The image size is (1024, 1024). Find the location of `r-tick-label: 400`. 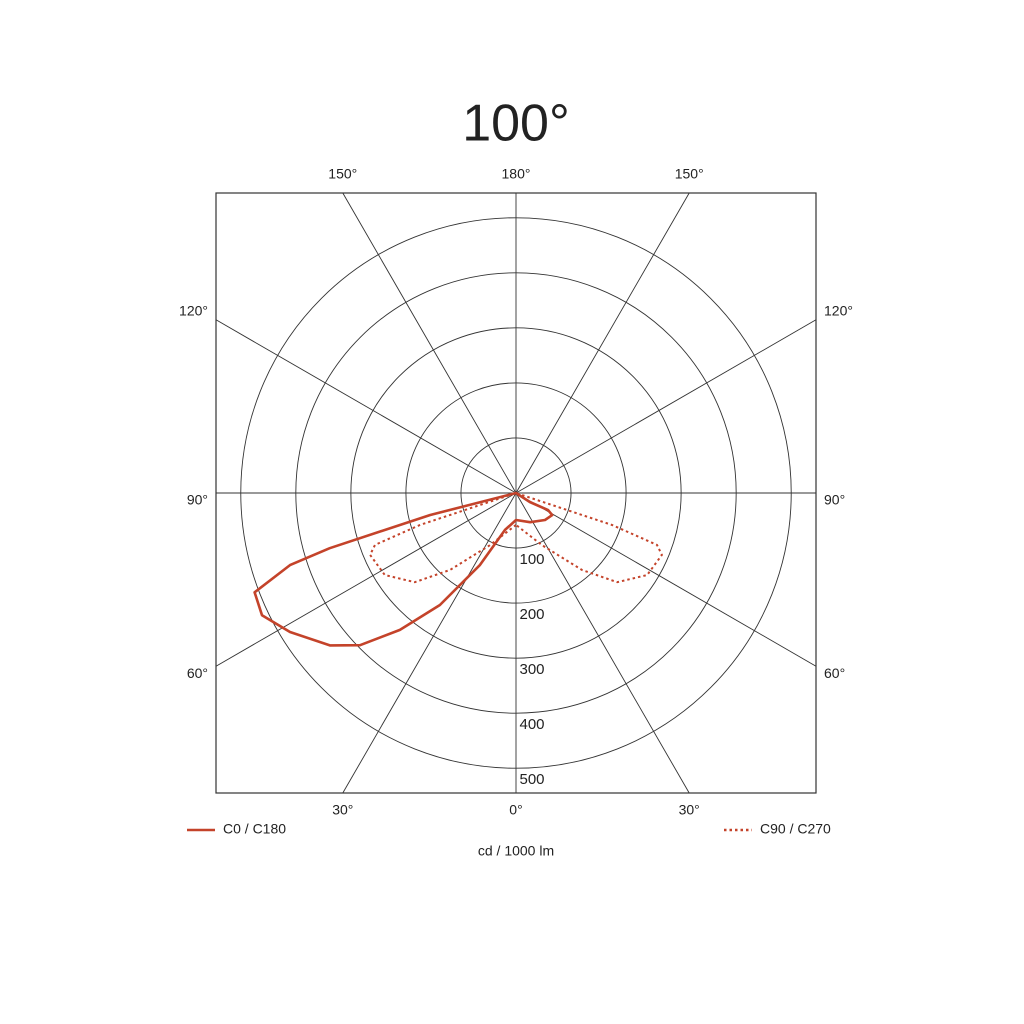

r-tick-label: 400 is located at coordinates (531, 724).